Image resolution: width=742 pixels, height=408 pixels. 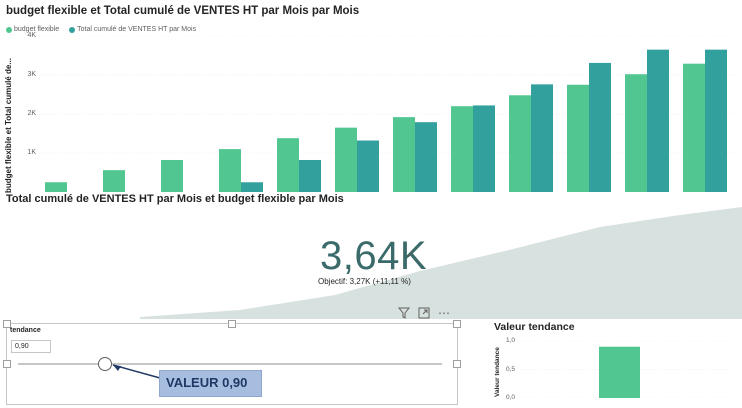 I want to click on more-options-icon: ⋯, so click(x=444, y=313).